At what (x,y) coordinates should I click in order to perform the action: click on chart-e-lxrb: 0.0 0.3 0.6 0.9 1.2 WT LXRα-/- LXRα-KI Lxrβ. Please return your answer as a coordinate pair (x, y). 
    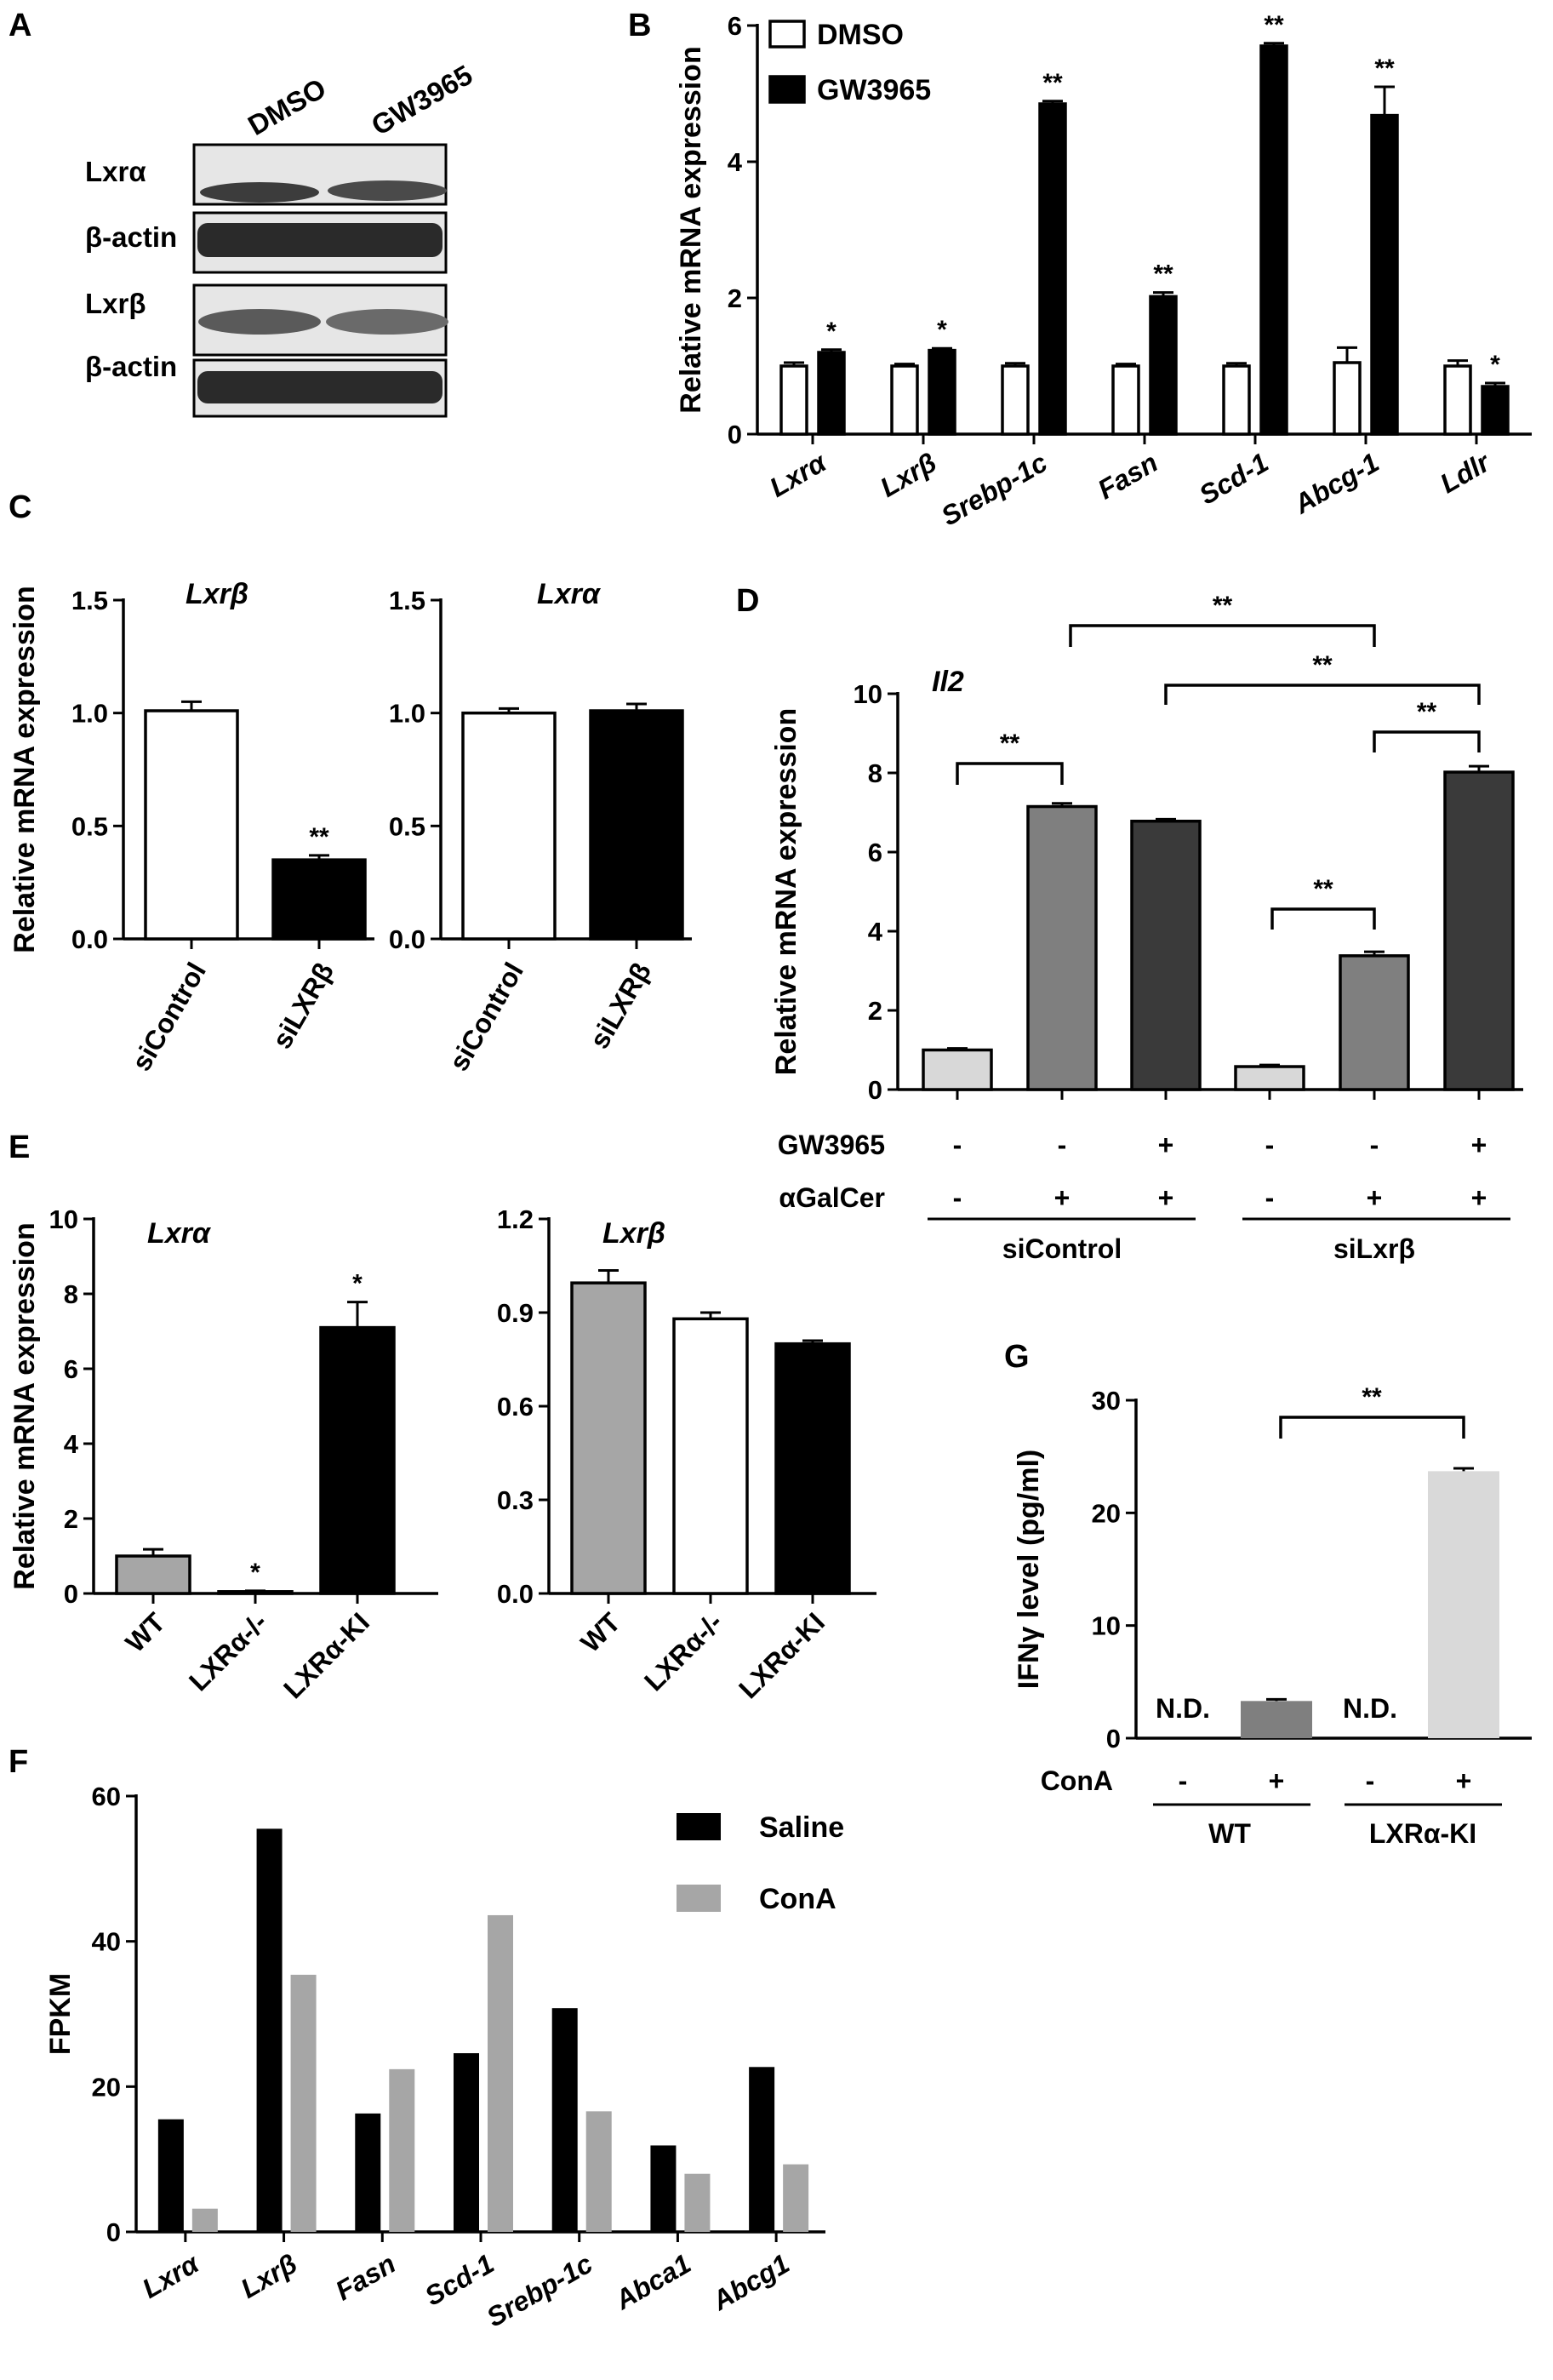
    Looking at the image, I should click on (686, 1454).